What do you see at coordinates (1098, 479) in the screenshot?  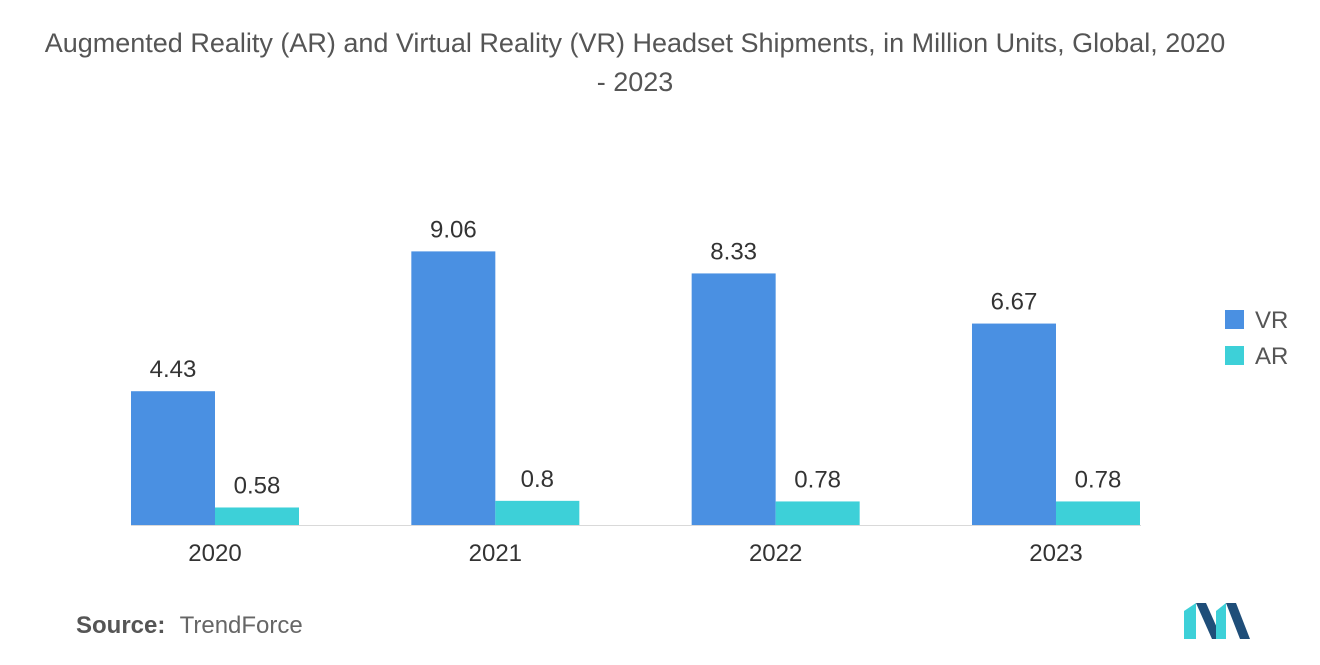 I see `value-label-ar-2023: 0.78` at bounding box center [1098, 479].